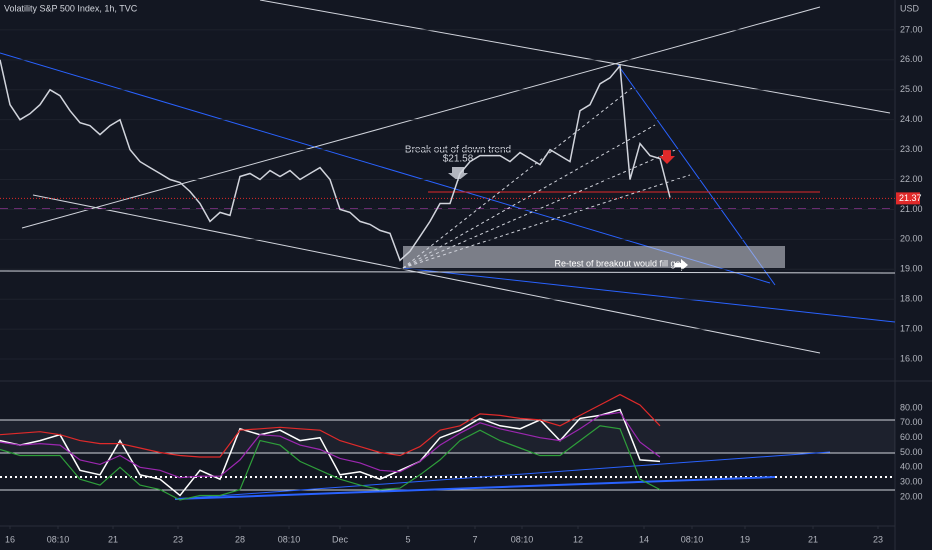 The width and height of the screenshot is (932, 550). I want to click on arrow-right, so click(681, 265).